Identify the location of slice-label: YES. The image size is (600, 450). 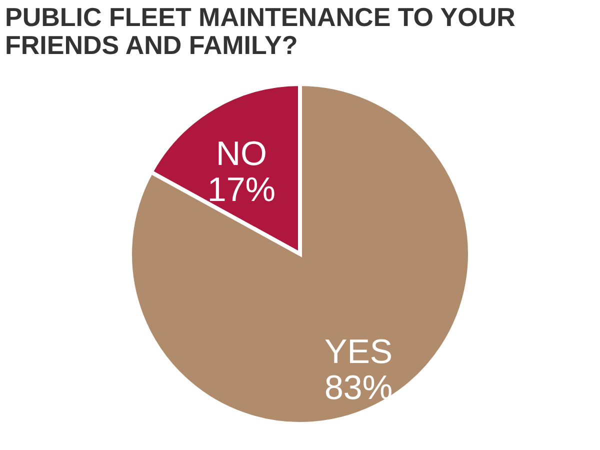
(358, 351).